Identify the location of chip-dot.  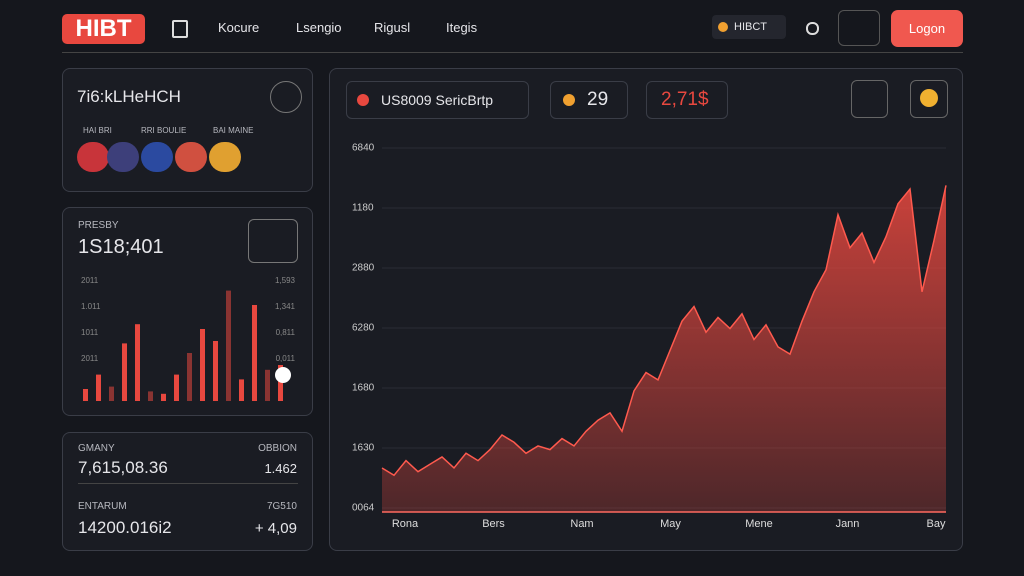
(723, 27).